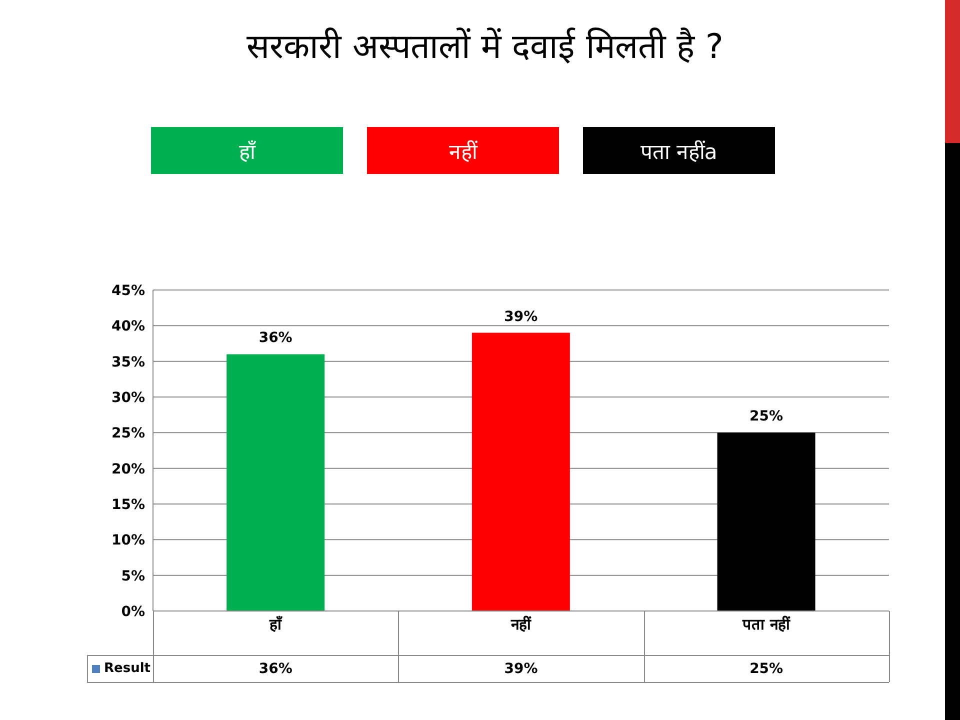 Image resolution: width=960 pixels, height=720 pixels. Describe the element at coordinates (276, 625) in the screenshot. I see `x-tick-label: हाँ` at that location.